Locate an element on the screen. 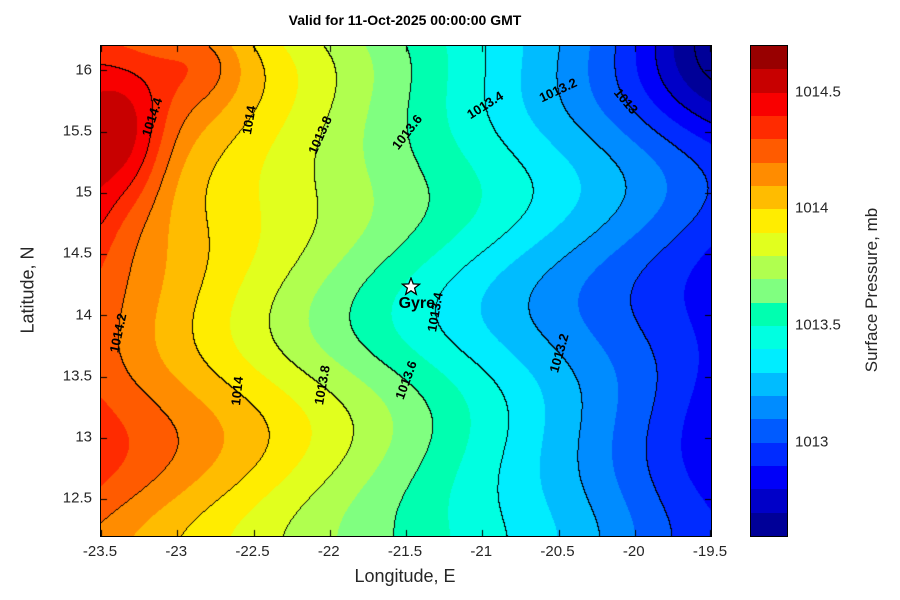  x-tick-label: -23.5 is located at coordinates (100, 551).